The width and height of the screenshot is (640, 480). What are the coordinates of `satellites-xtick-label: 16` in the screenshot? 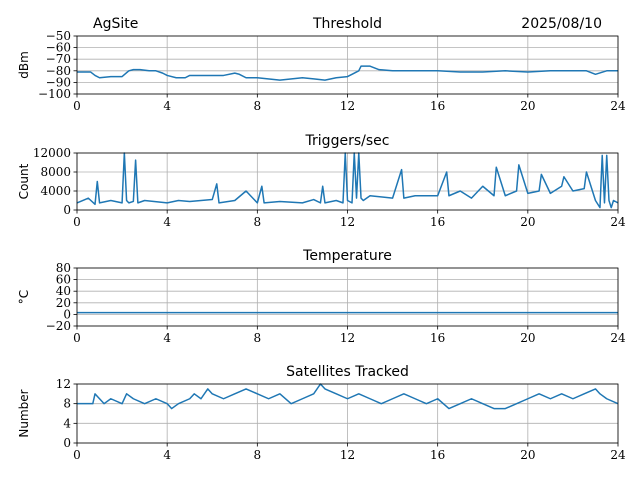 It's located at (437, 455).